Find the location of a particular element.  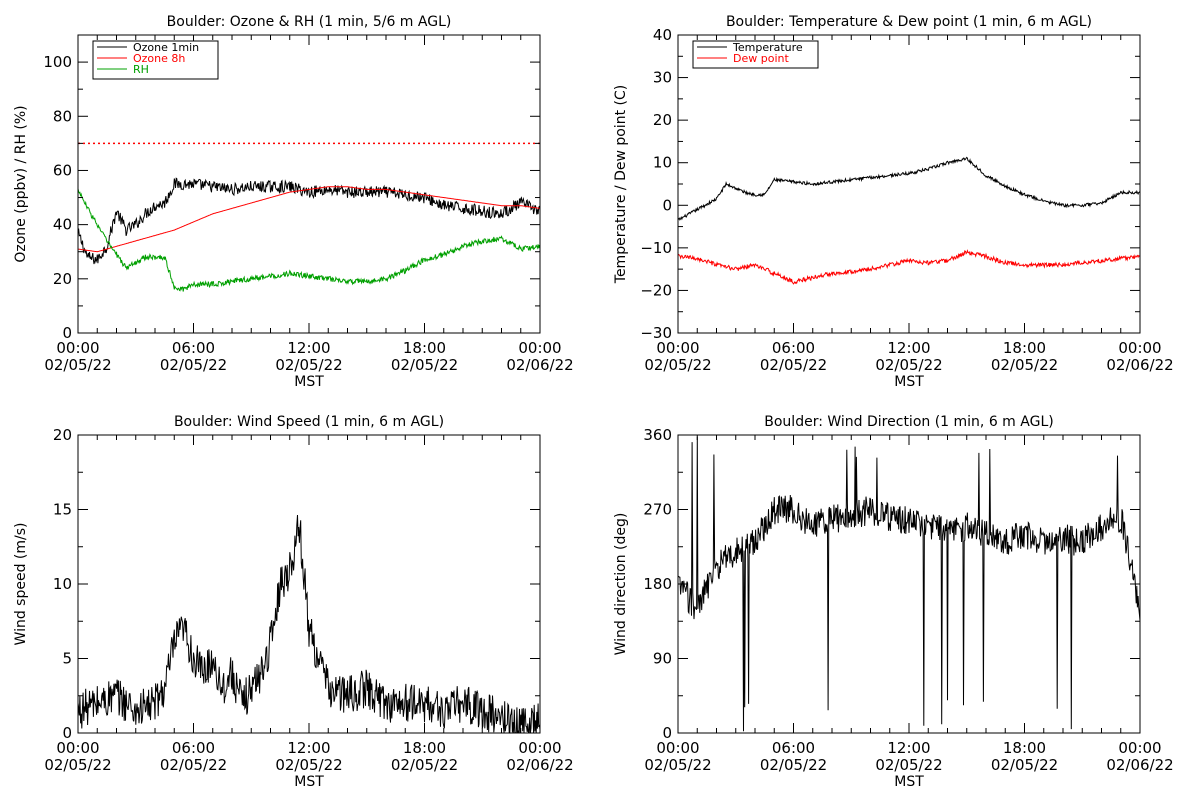

y-tick-label: 180 is located at coordinates (657, 584).